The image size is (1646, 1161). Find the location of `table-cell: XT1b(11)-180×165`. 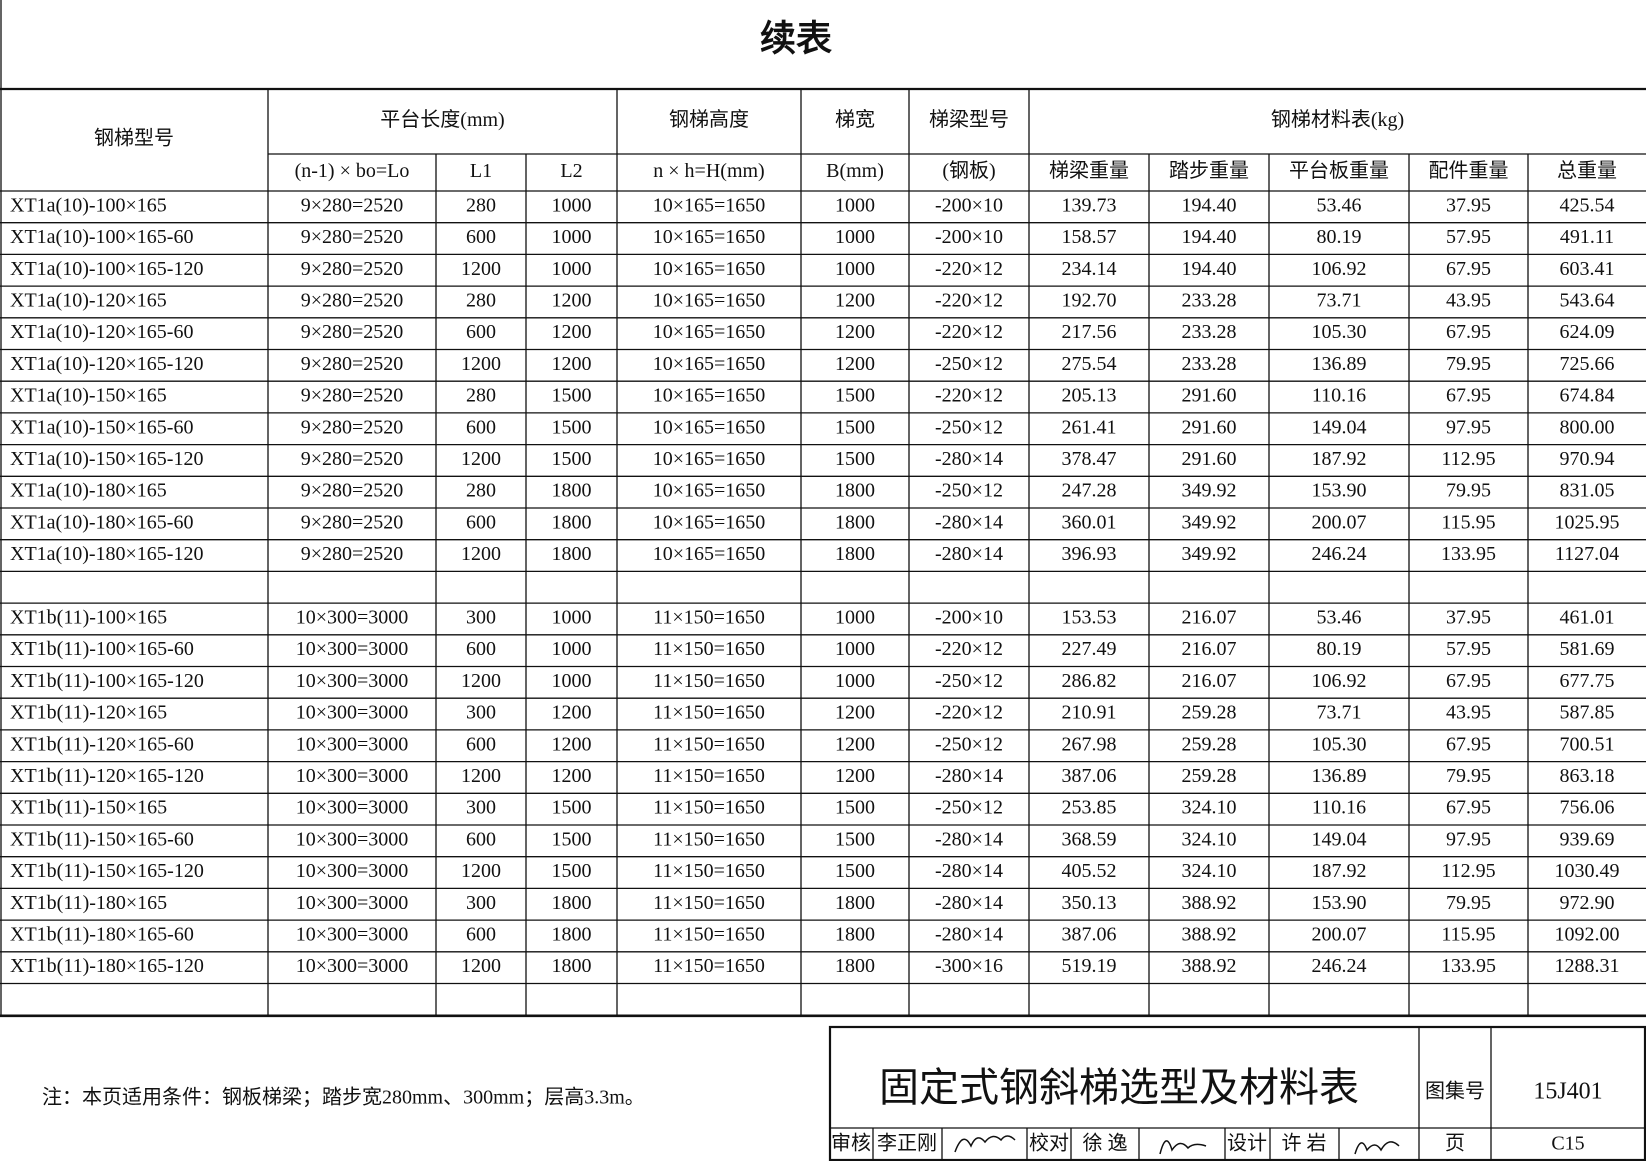

table-cell: XT1b(11)-180×165 is located at coordinates (88, 903).